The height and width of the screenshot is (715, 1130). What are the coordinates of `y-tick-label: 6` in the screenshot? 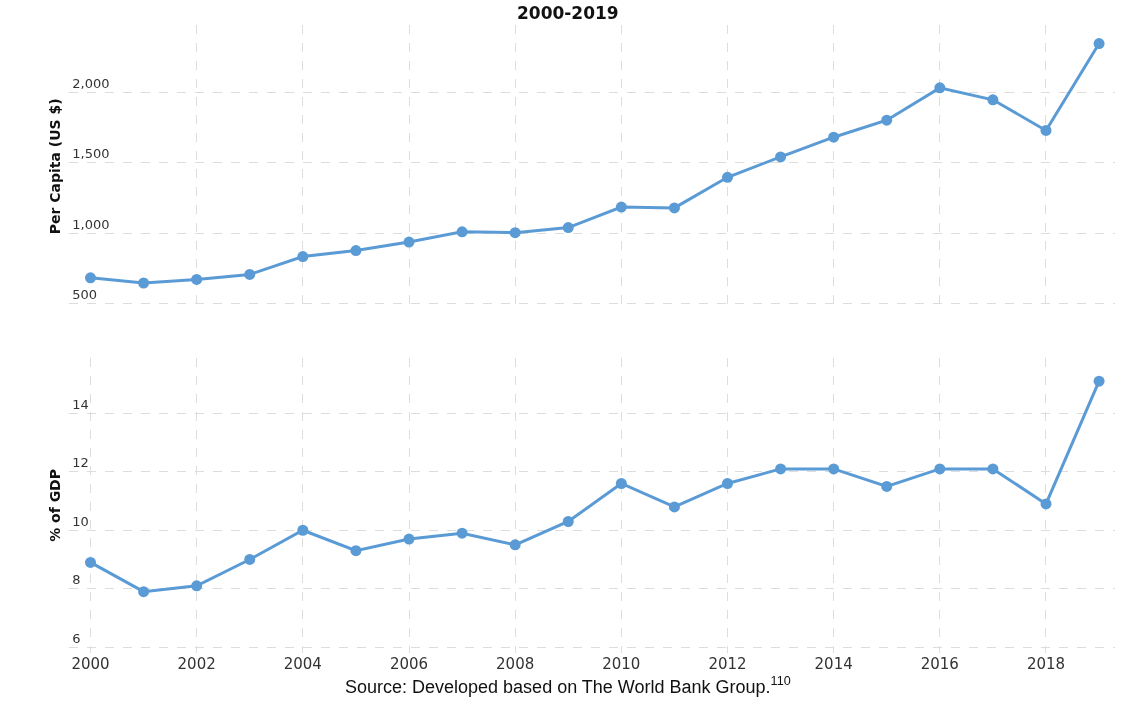 It's located at (76, 638).